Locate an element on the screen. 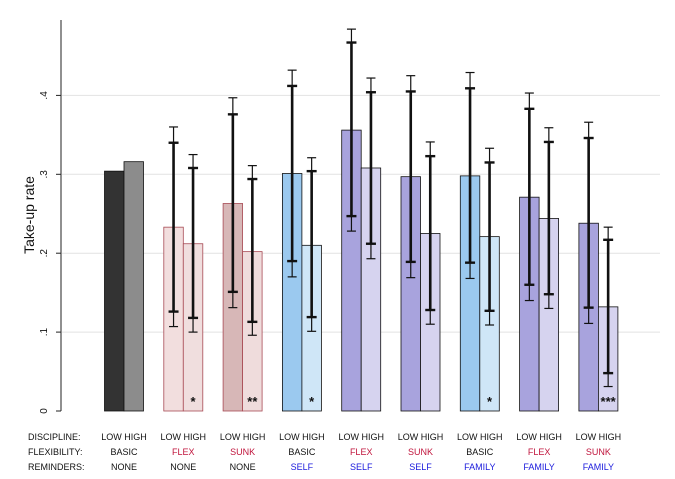  row-label-reminders: REMINDERS: is located at coordinates (56, 467).